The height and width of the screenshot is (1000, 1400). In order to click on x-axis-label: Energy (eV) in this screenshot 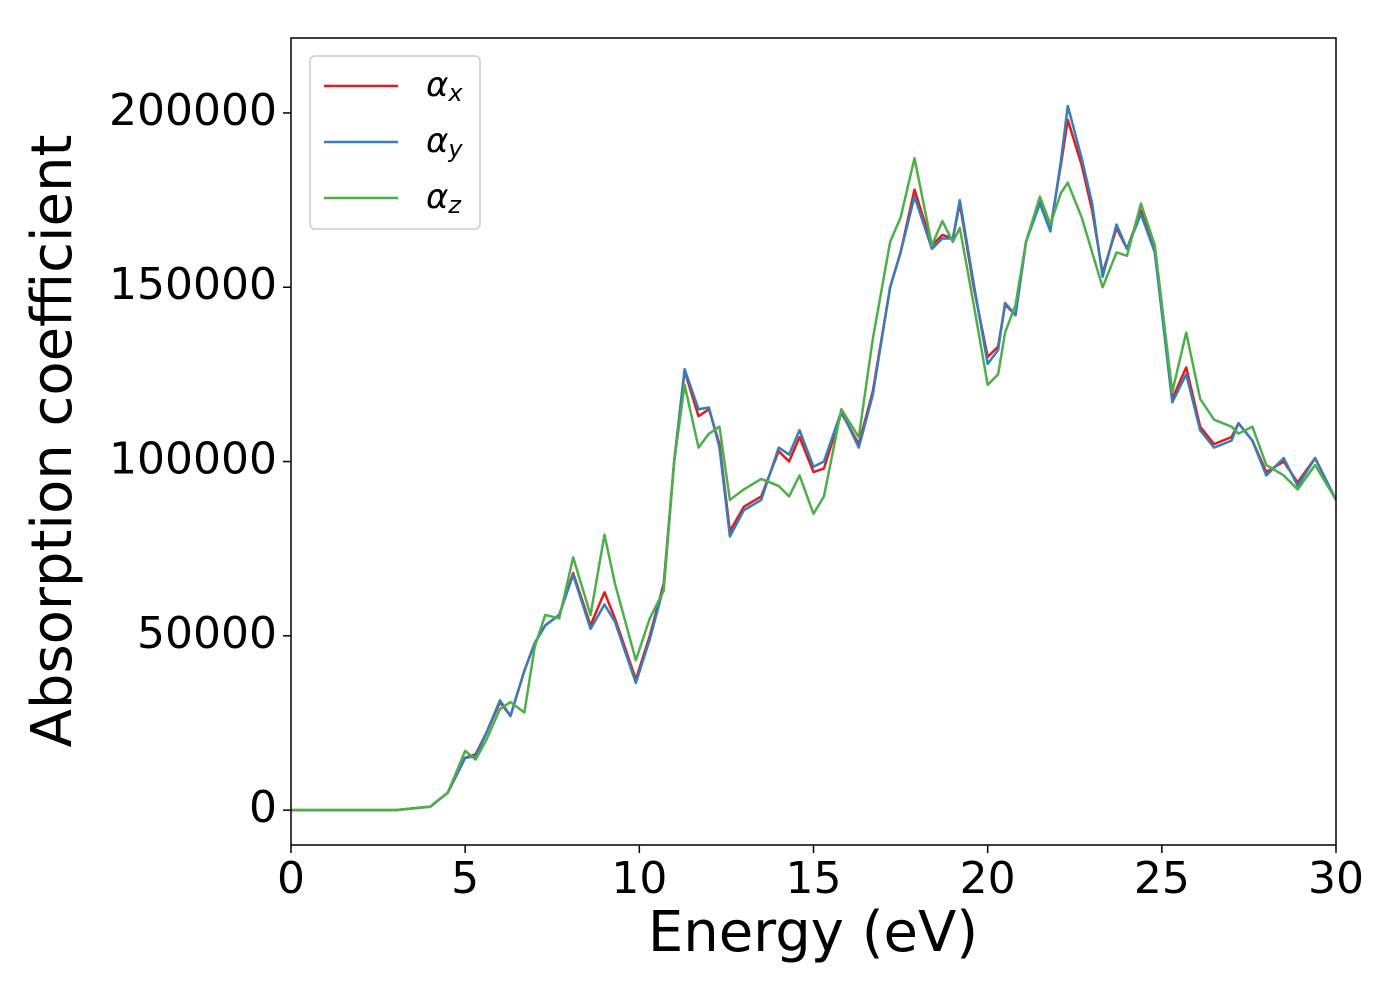, I will do `click(813, 932)`.